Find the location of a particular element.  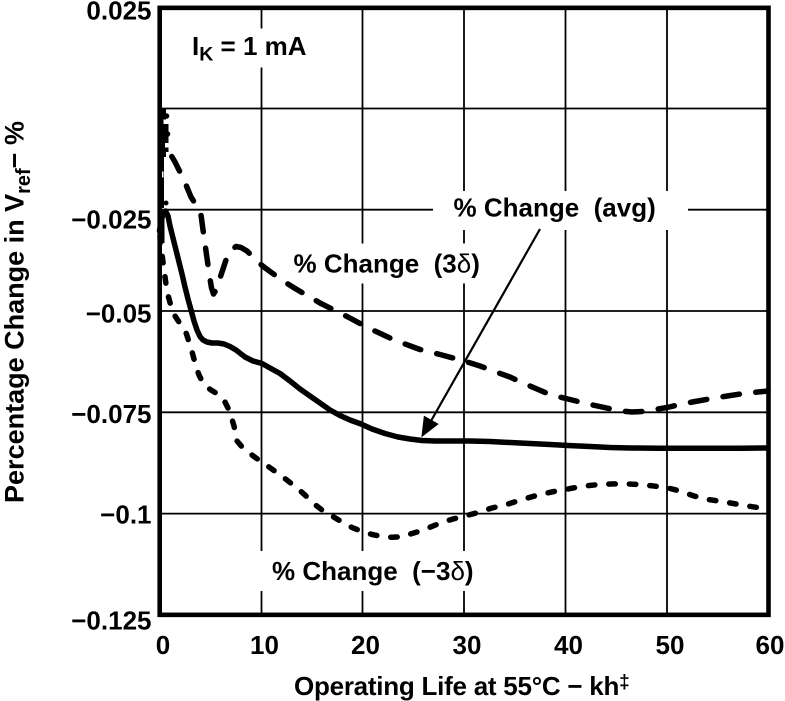

svg-text: −0.075 is located at coordinates (111, 414).